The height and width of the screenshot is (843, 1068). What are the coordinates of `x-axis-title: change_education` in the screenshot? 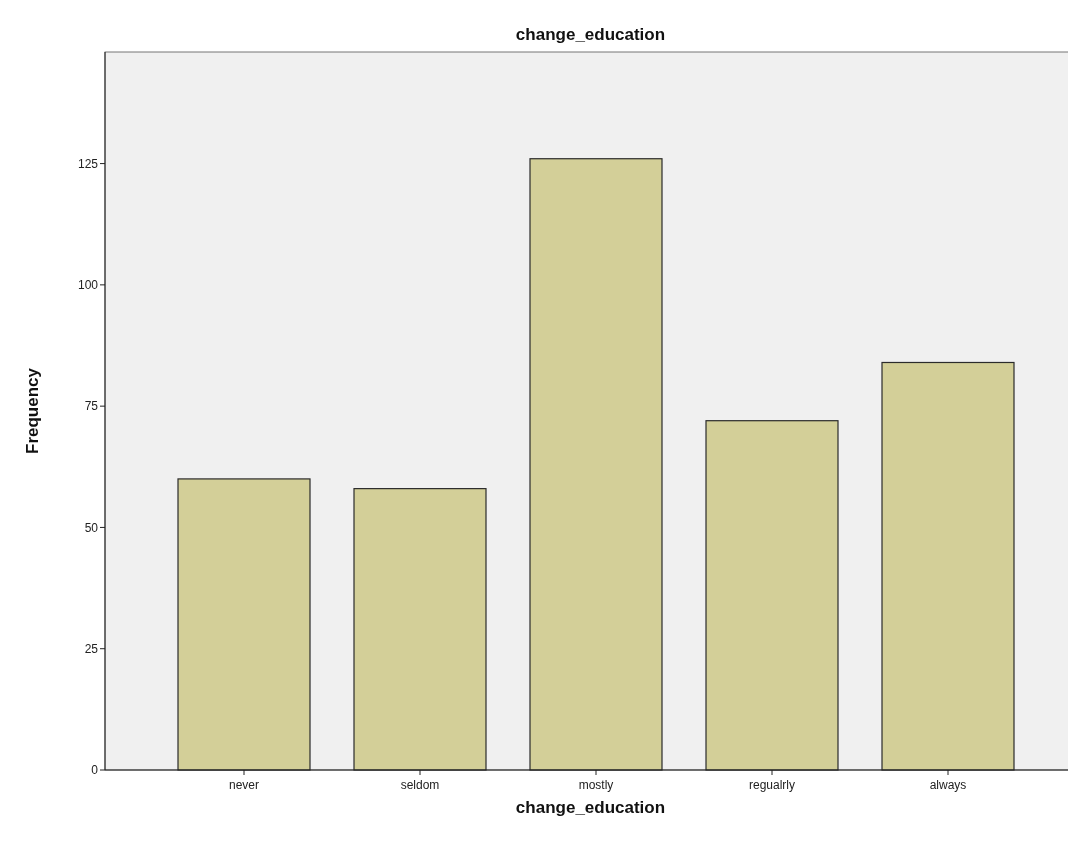 It's located at (590, 807).